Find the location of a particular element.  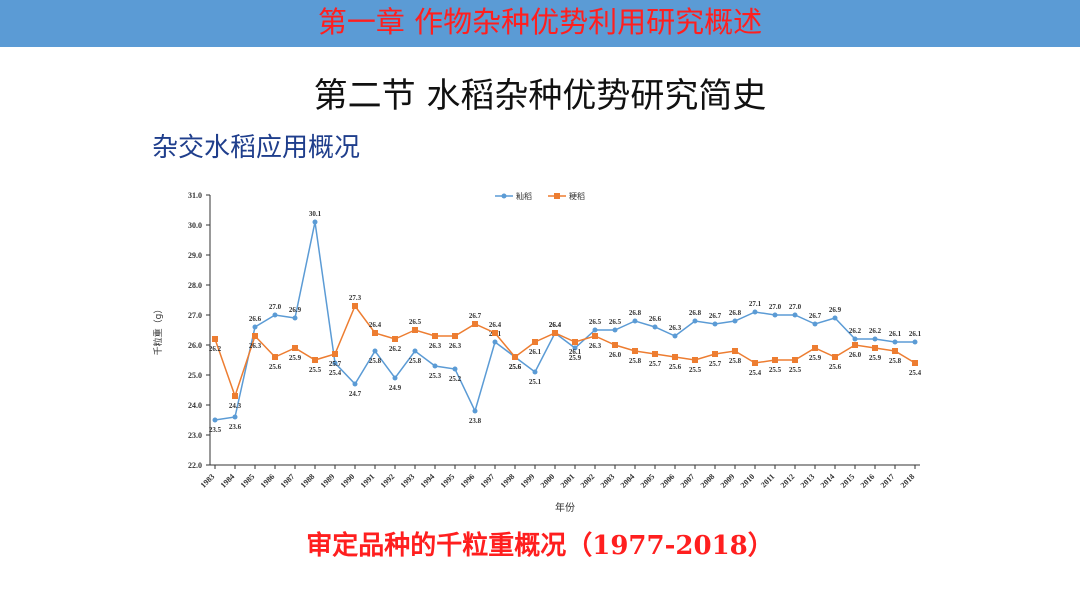

chapter-title: 第一章 作物杂种优势利用研究概述 is located at coordinates (540, 22).